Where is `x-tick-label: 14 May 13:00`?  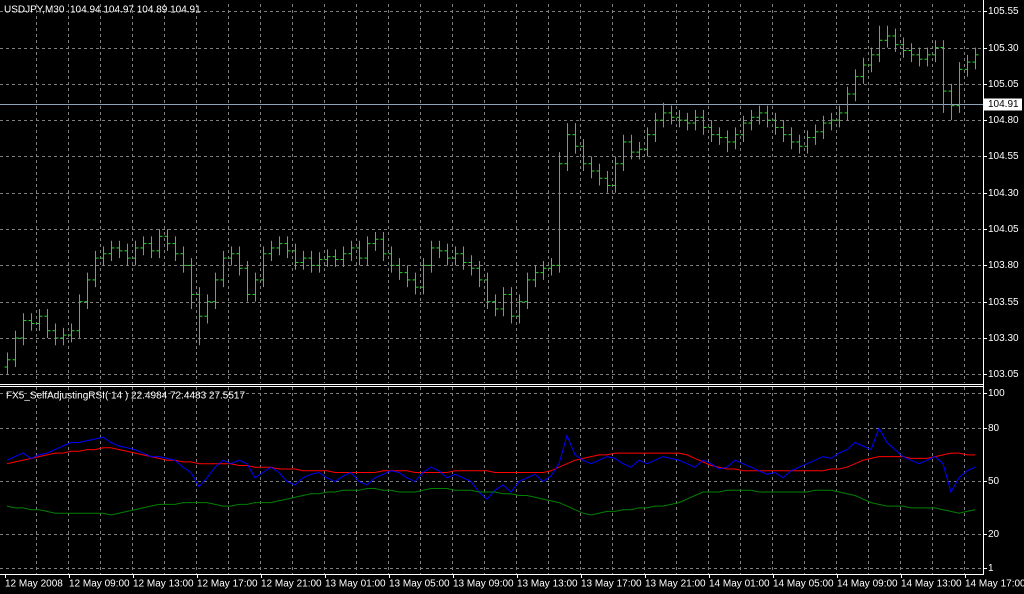 x-tick-label: 14 May 13:00 is located at coordinates (931, 584).